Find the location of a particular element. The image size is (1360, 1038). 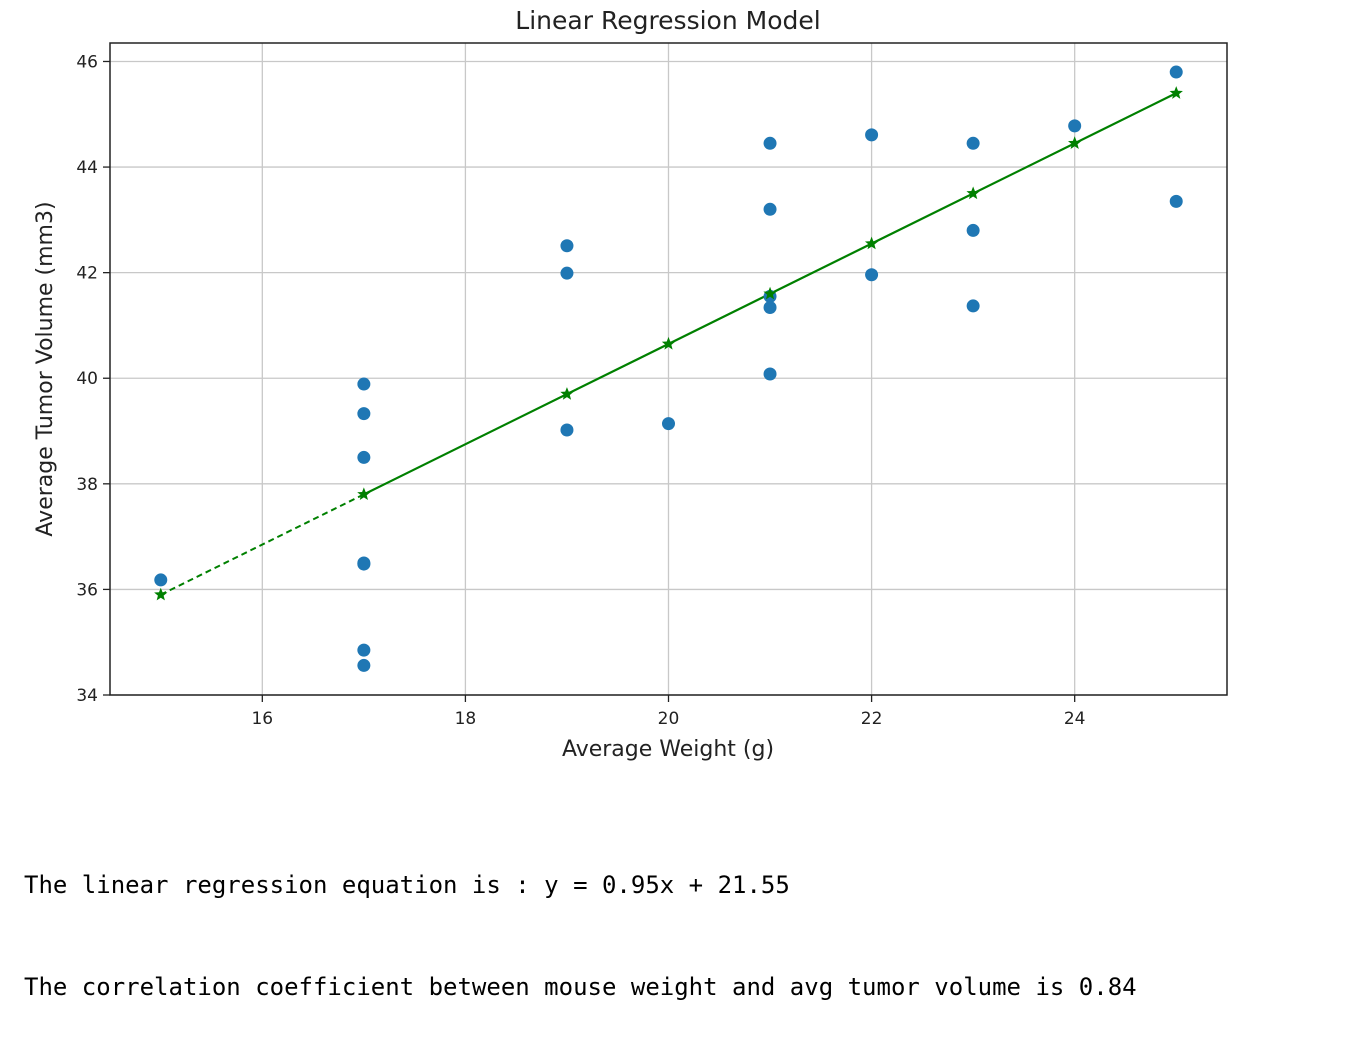

y-tick-label: 44 is located at coordinates (87, 168).